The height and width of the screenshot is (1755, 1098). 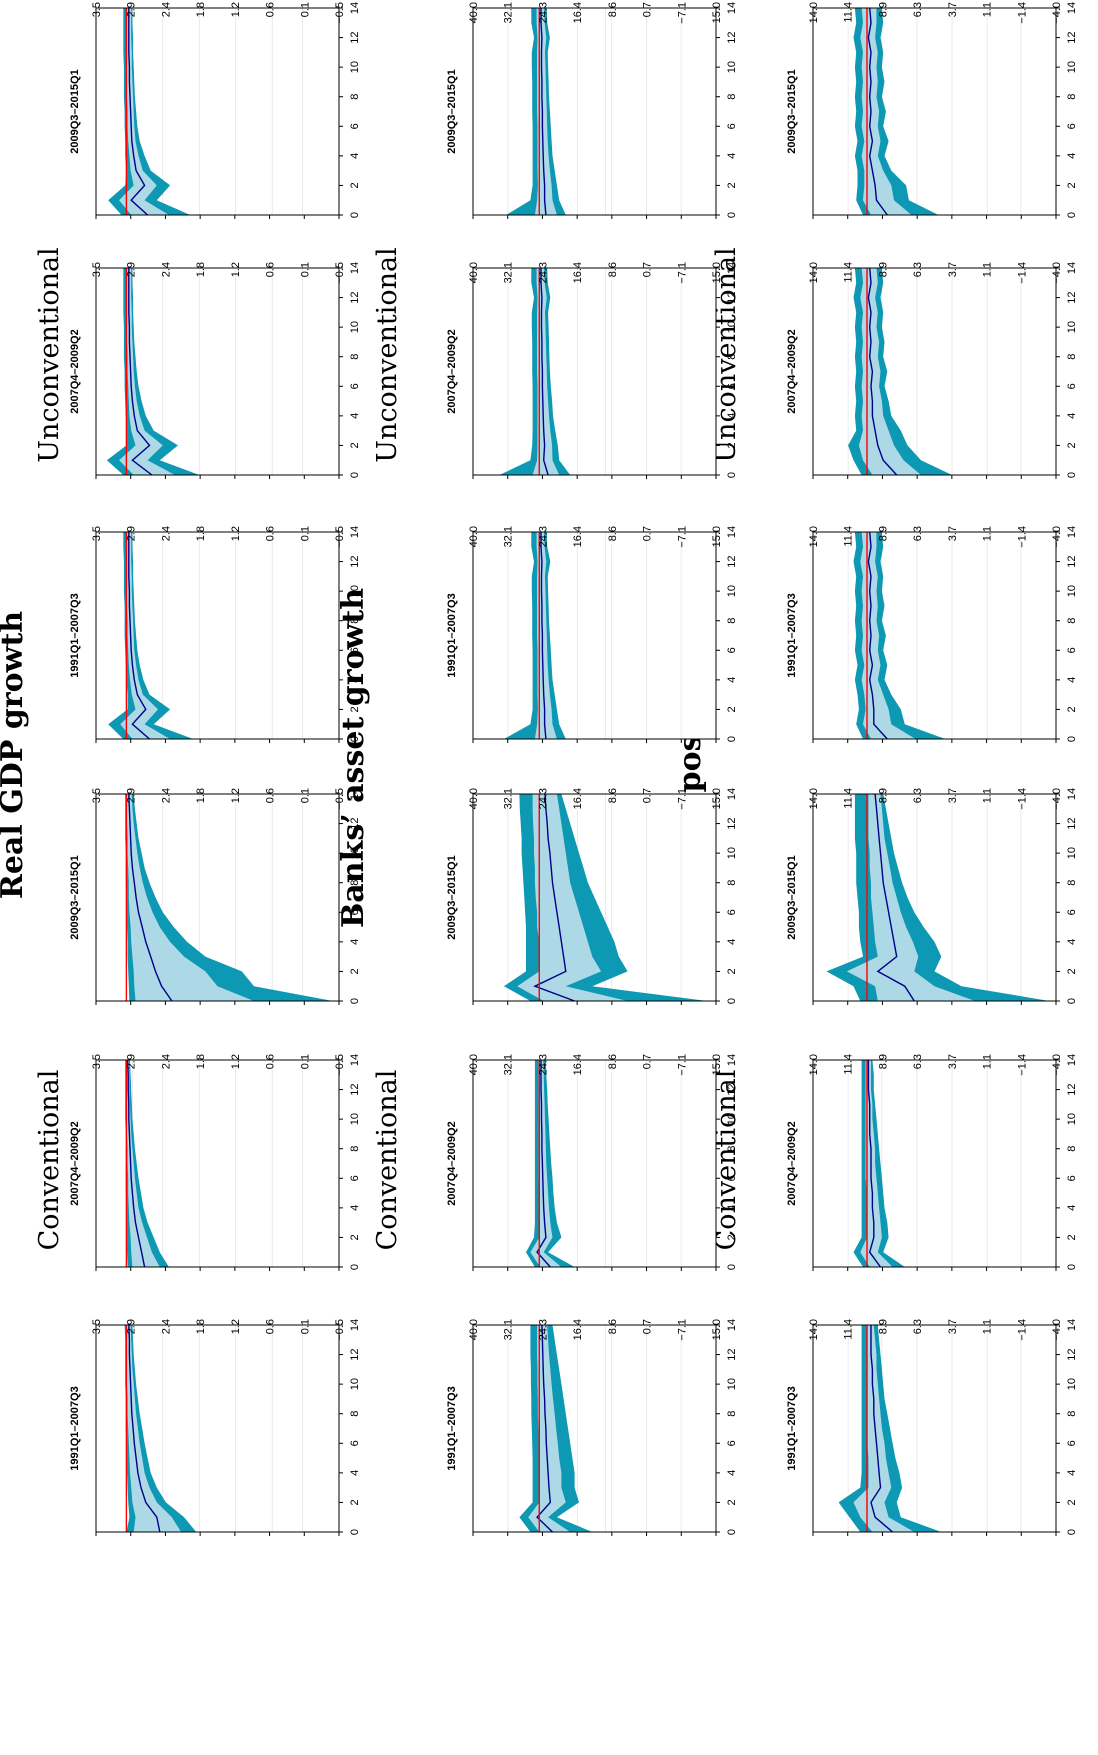 What do you see at coordinates (15, 755) in the screenshot?
I see `row-title-1: Real GDP growth` at bounding box center [15, 755].